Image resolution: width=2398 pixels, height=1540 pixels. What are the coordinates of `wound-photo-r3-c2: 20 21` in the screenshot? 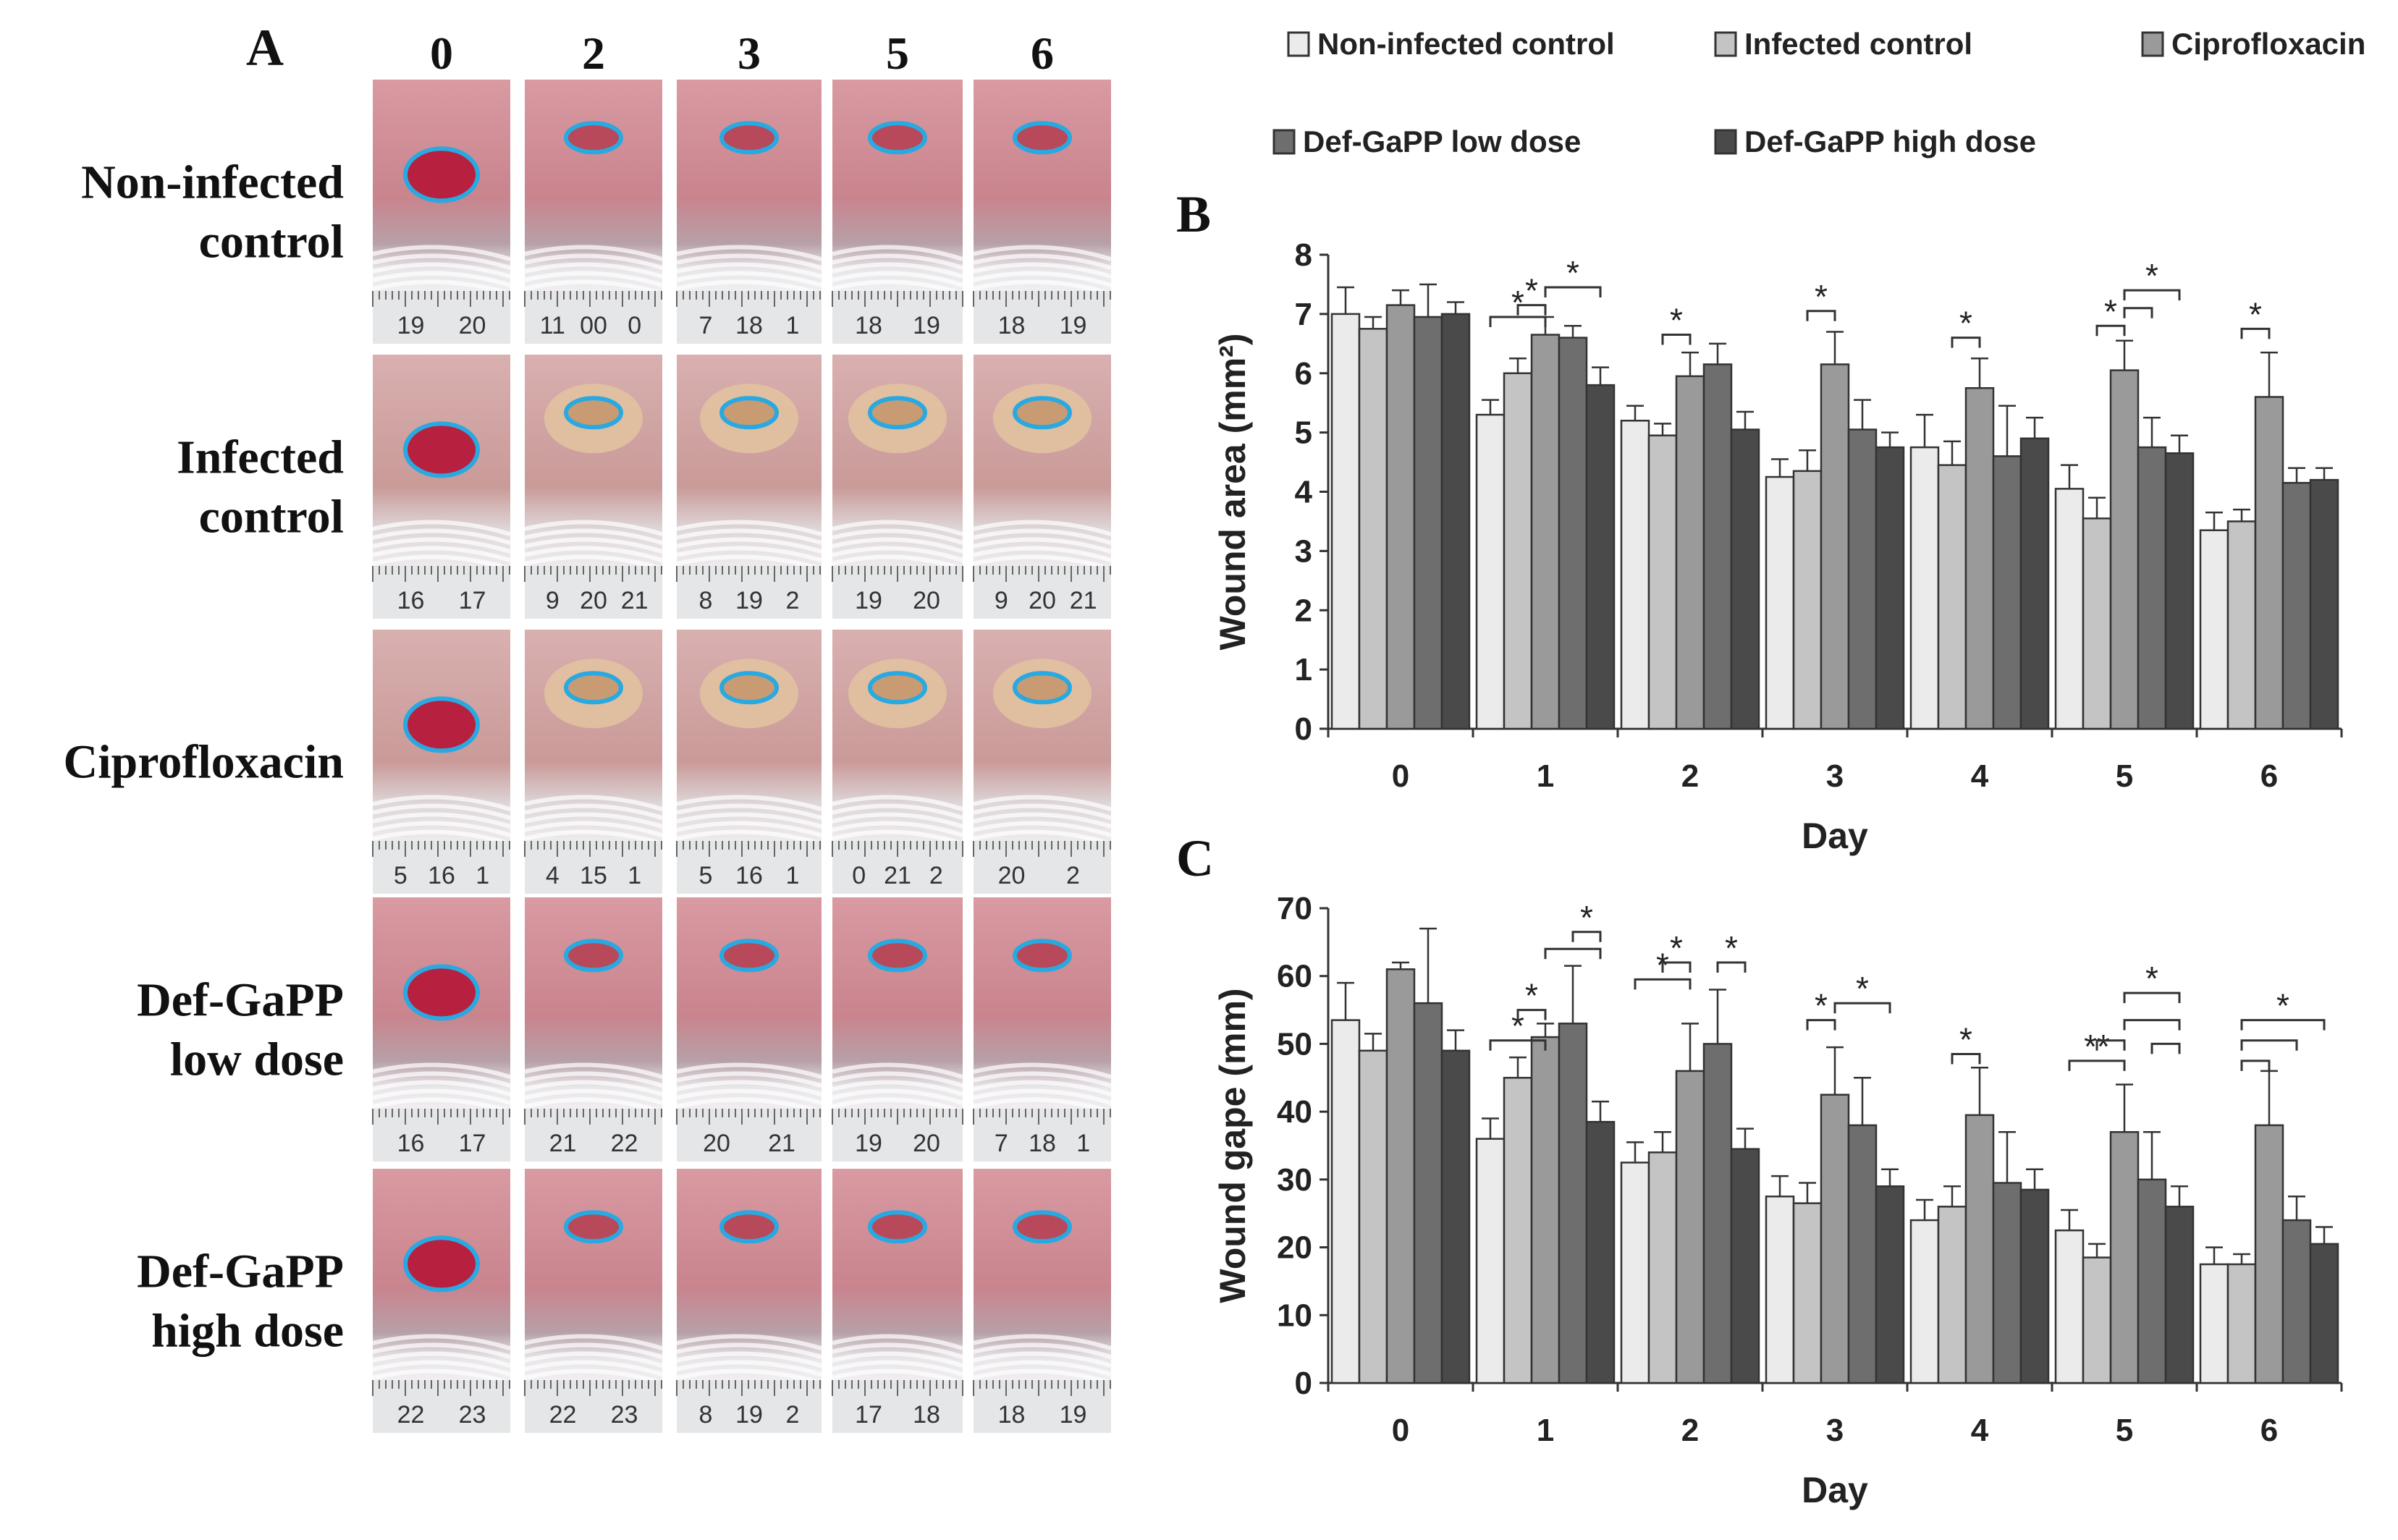 It's located at (749, 1029).